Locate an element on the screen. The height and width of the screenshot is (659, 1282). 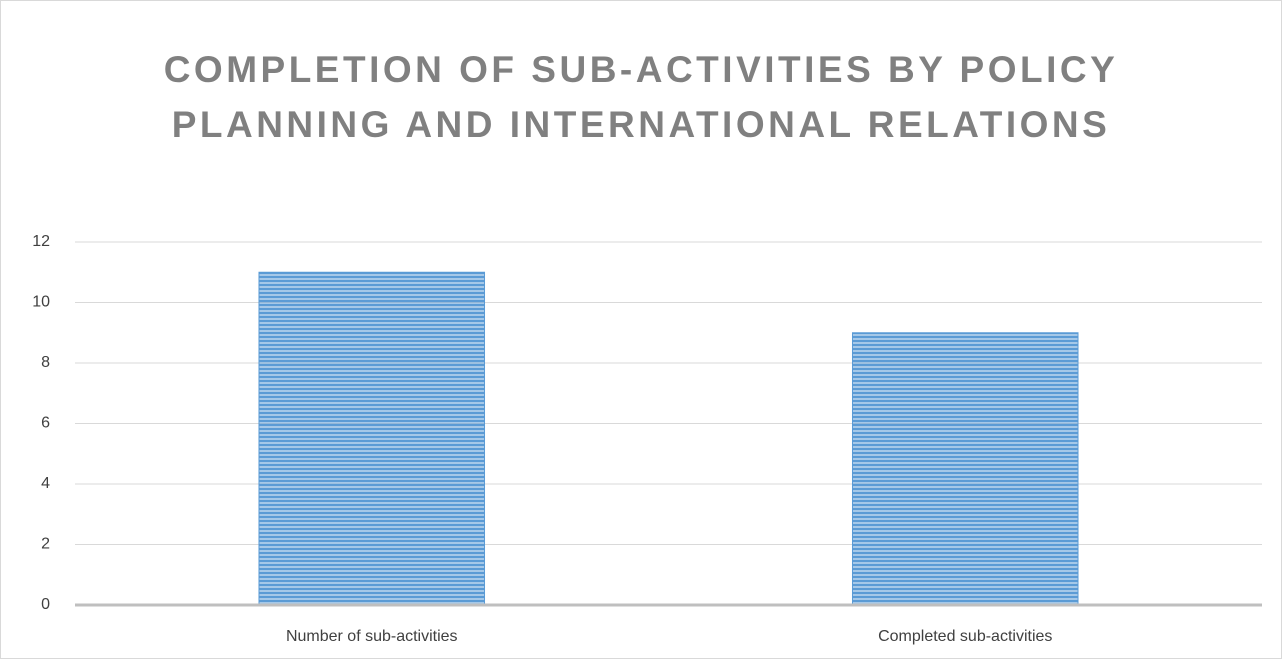
y-tick-label: 2 is located at coordinates (45, 544).